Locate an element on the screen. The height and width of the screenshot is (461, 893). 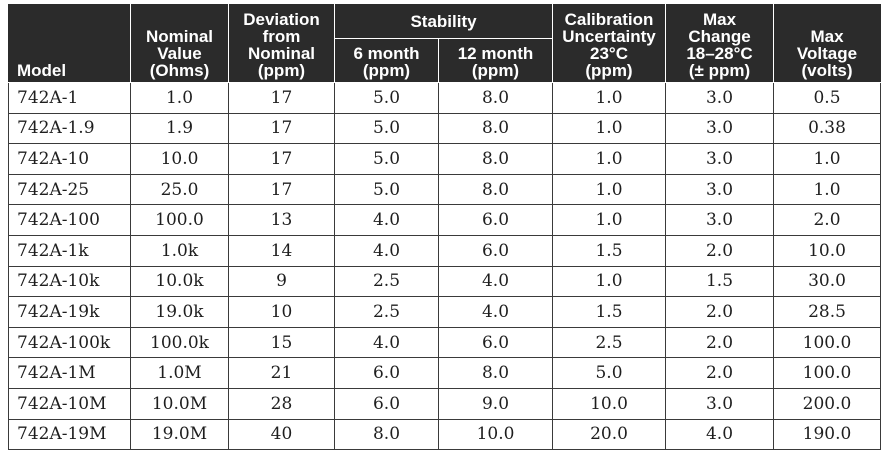
cell-model: 742A-1 is located at coordinates (69, 98).